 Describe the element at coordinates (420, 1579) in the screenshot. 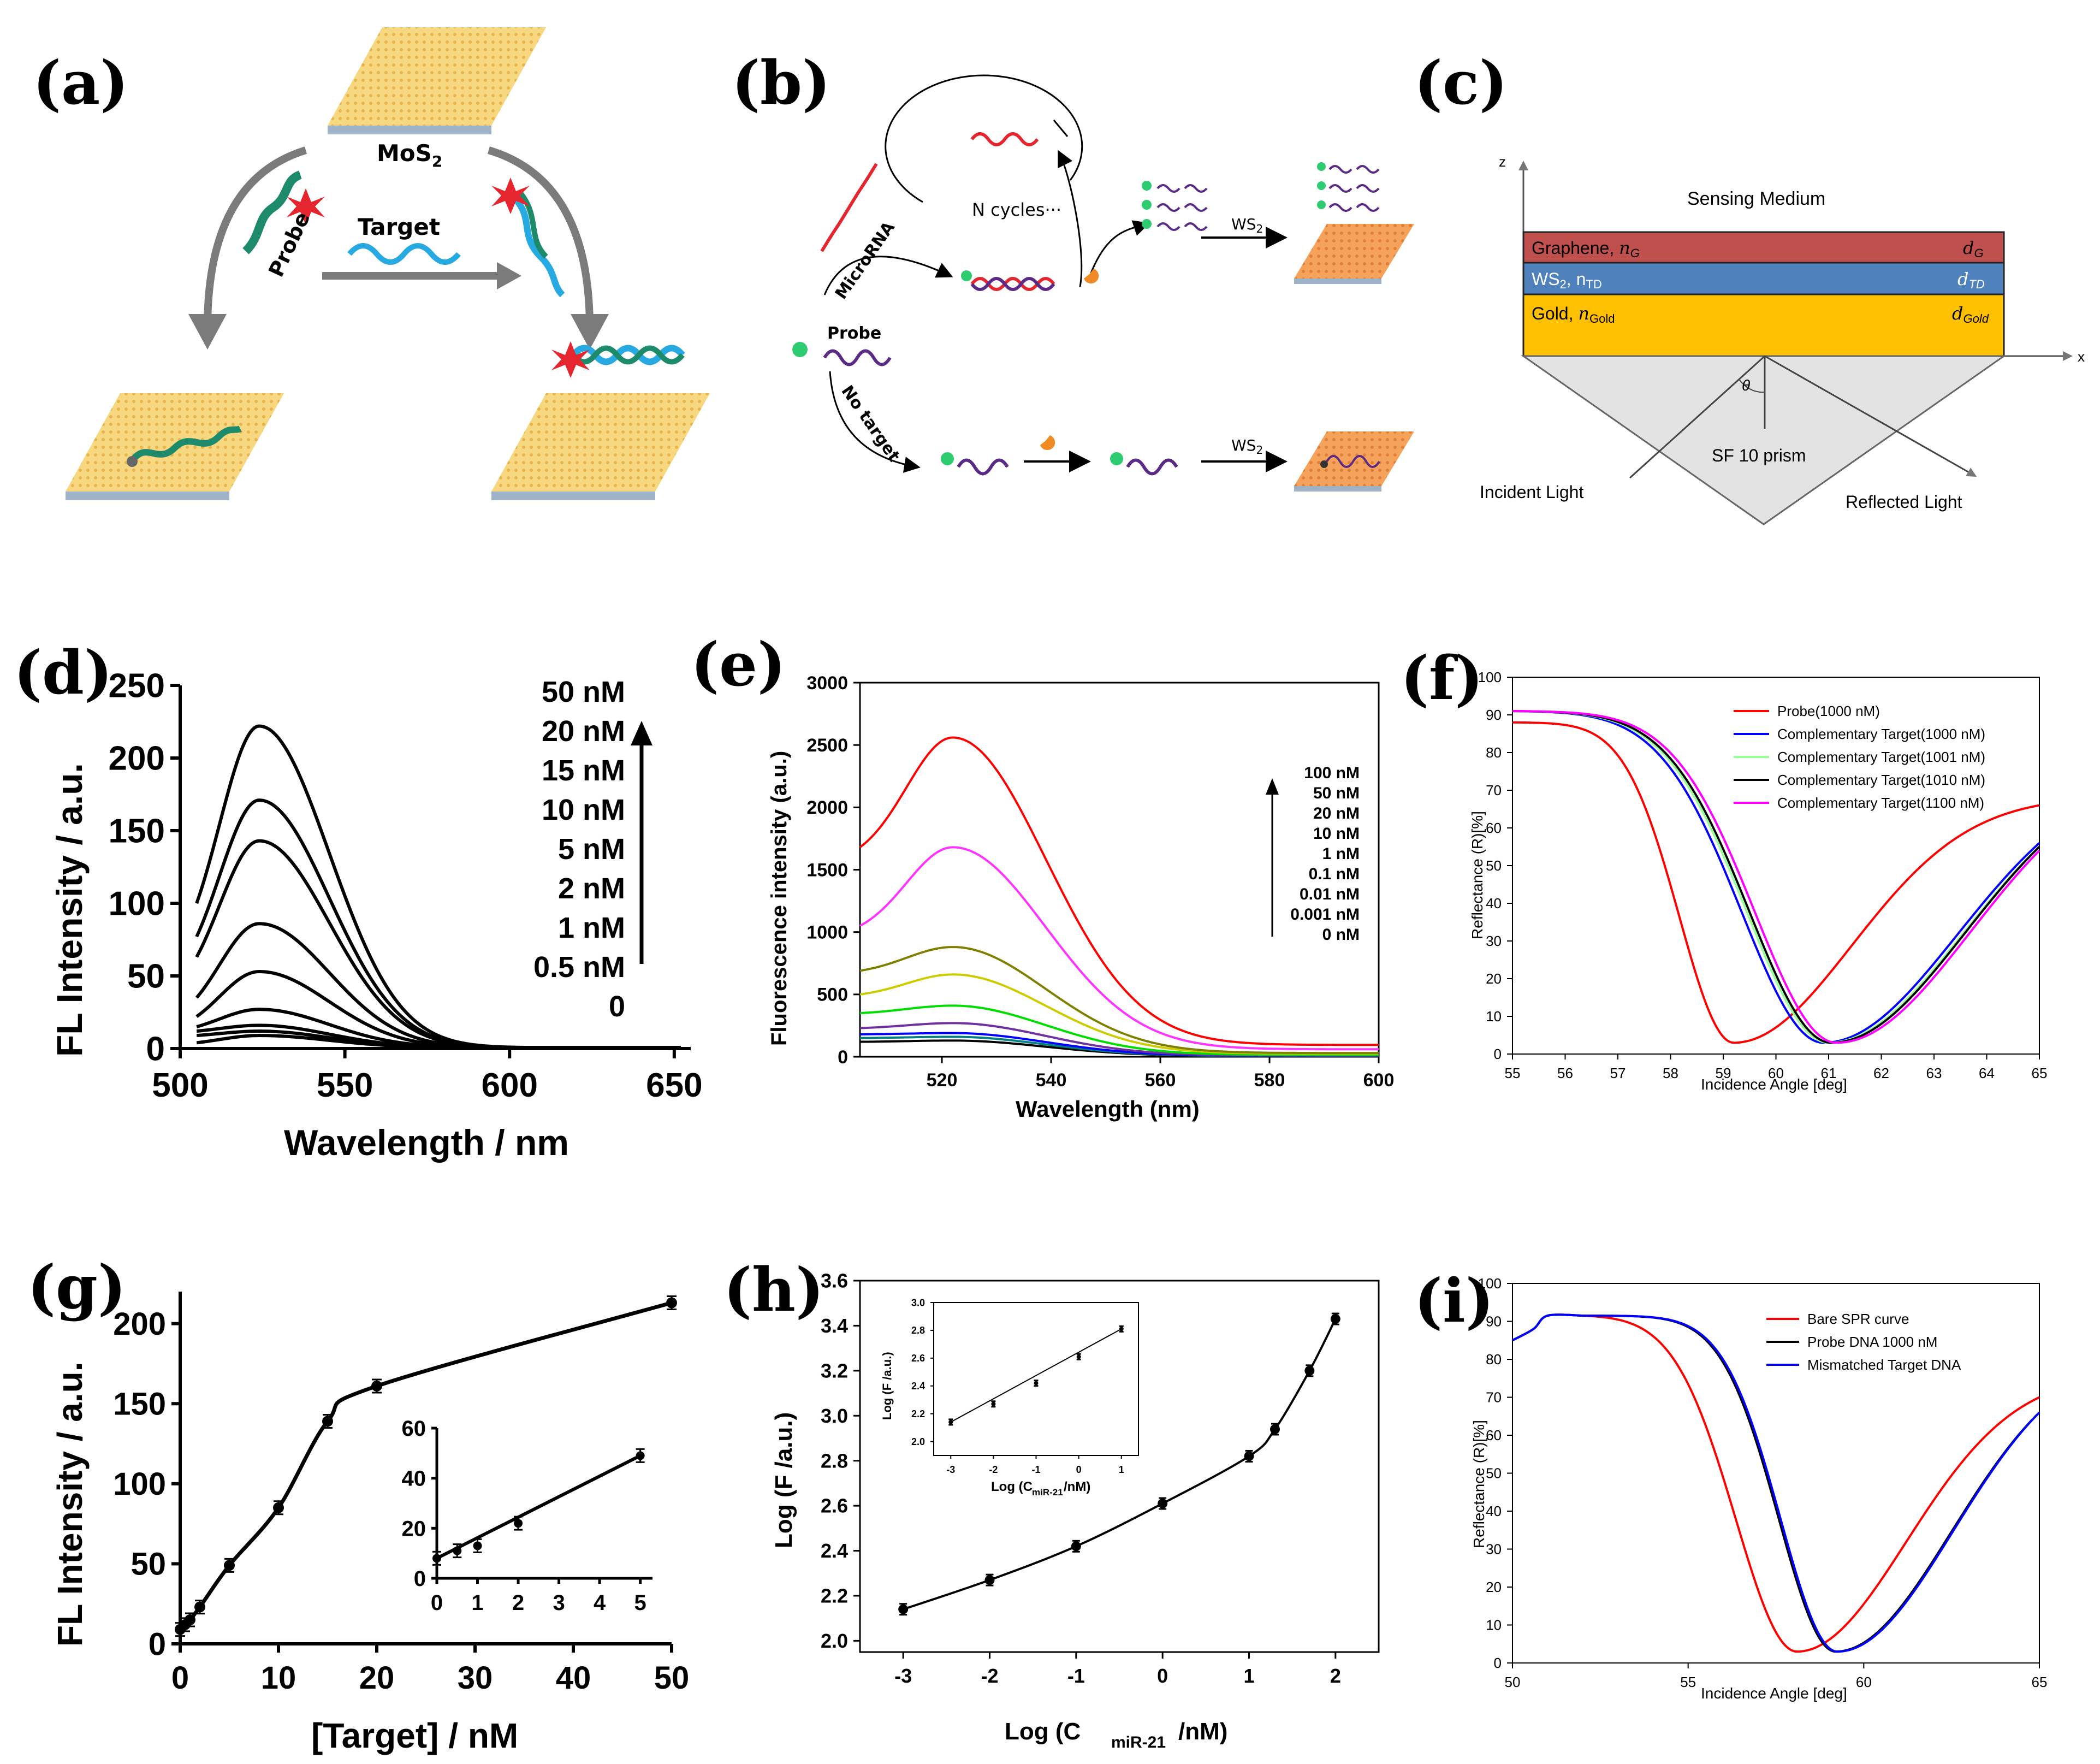

I see `g-inset-y-tick-label: 0` at that location.